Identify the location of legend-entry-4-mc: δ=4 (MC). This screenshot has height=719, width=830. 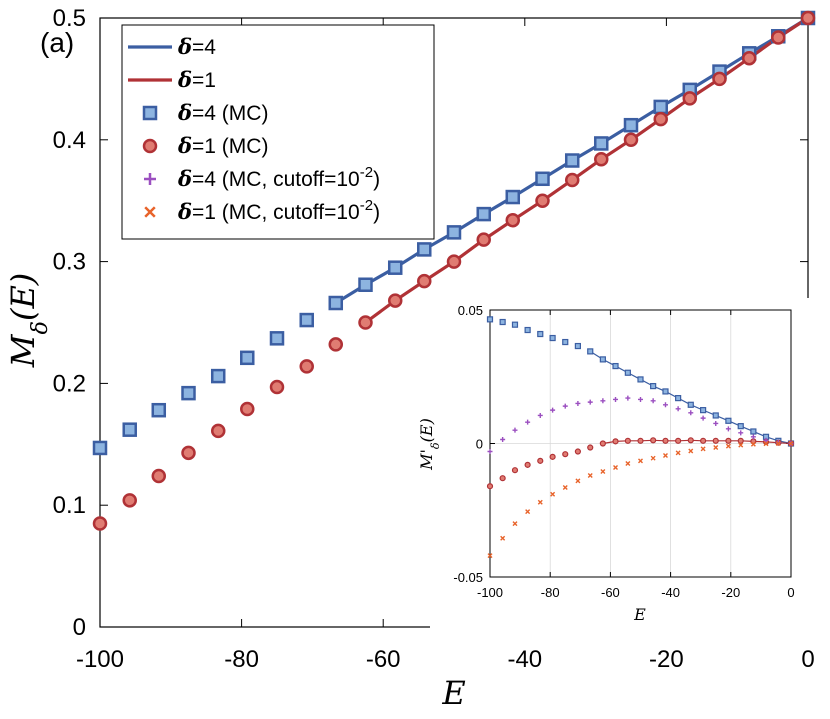
(205, 112).